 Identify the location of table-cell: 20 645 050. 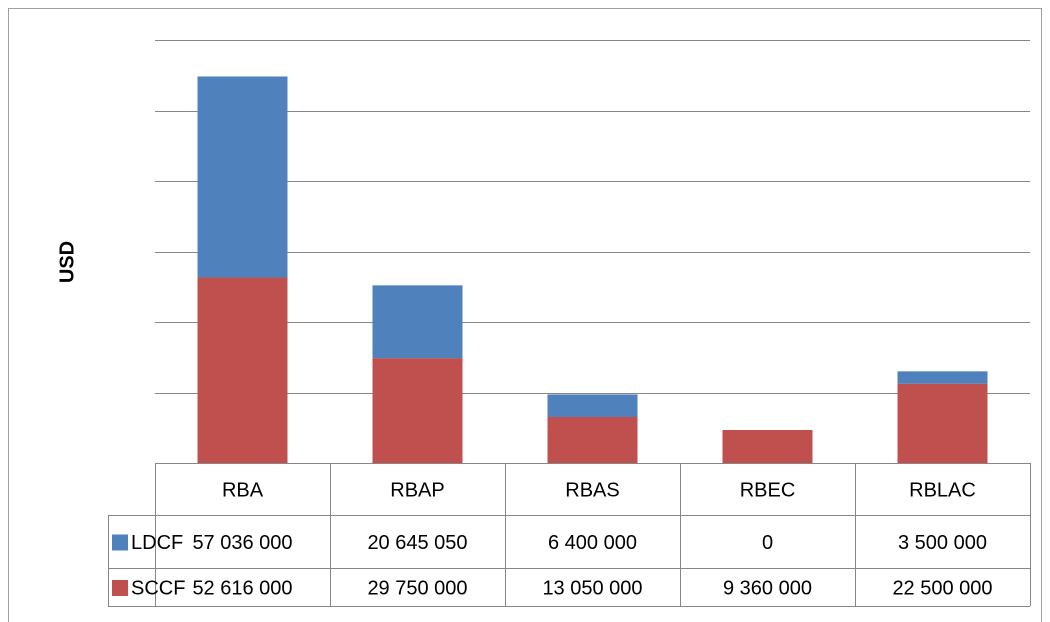
(417, 543).